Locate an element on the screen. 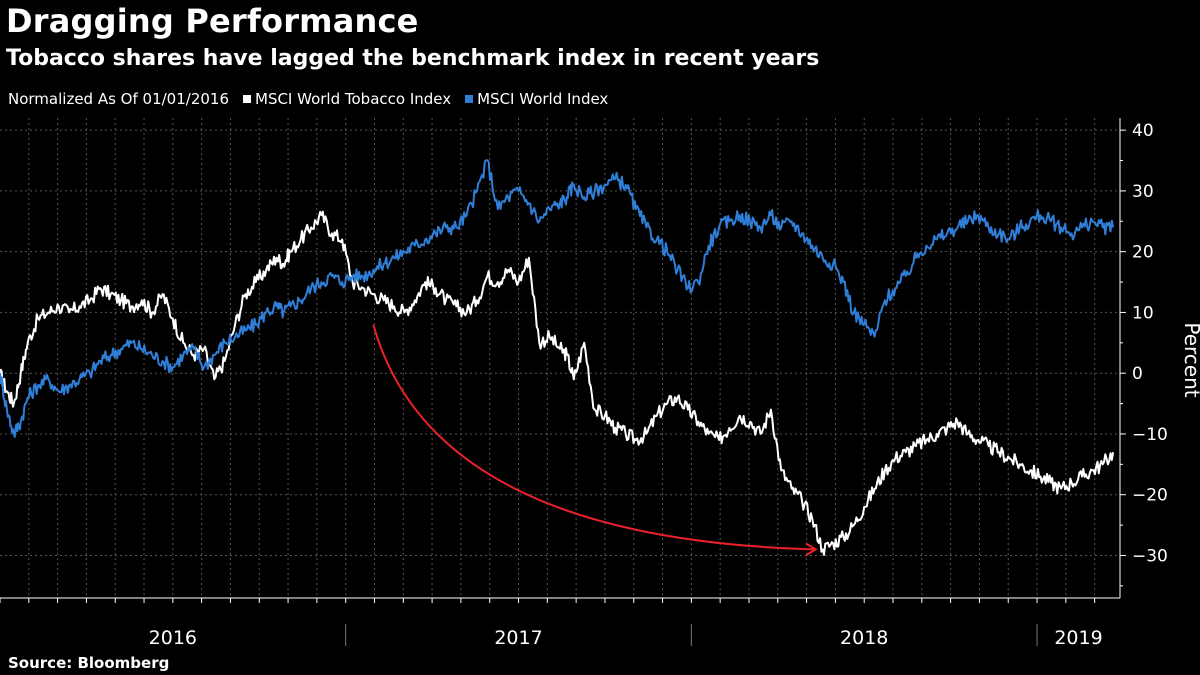  legend-item-world: MSCI World Index is located at coordinates (536, 99).